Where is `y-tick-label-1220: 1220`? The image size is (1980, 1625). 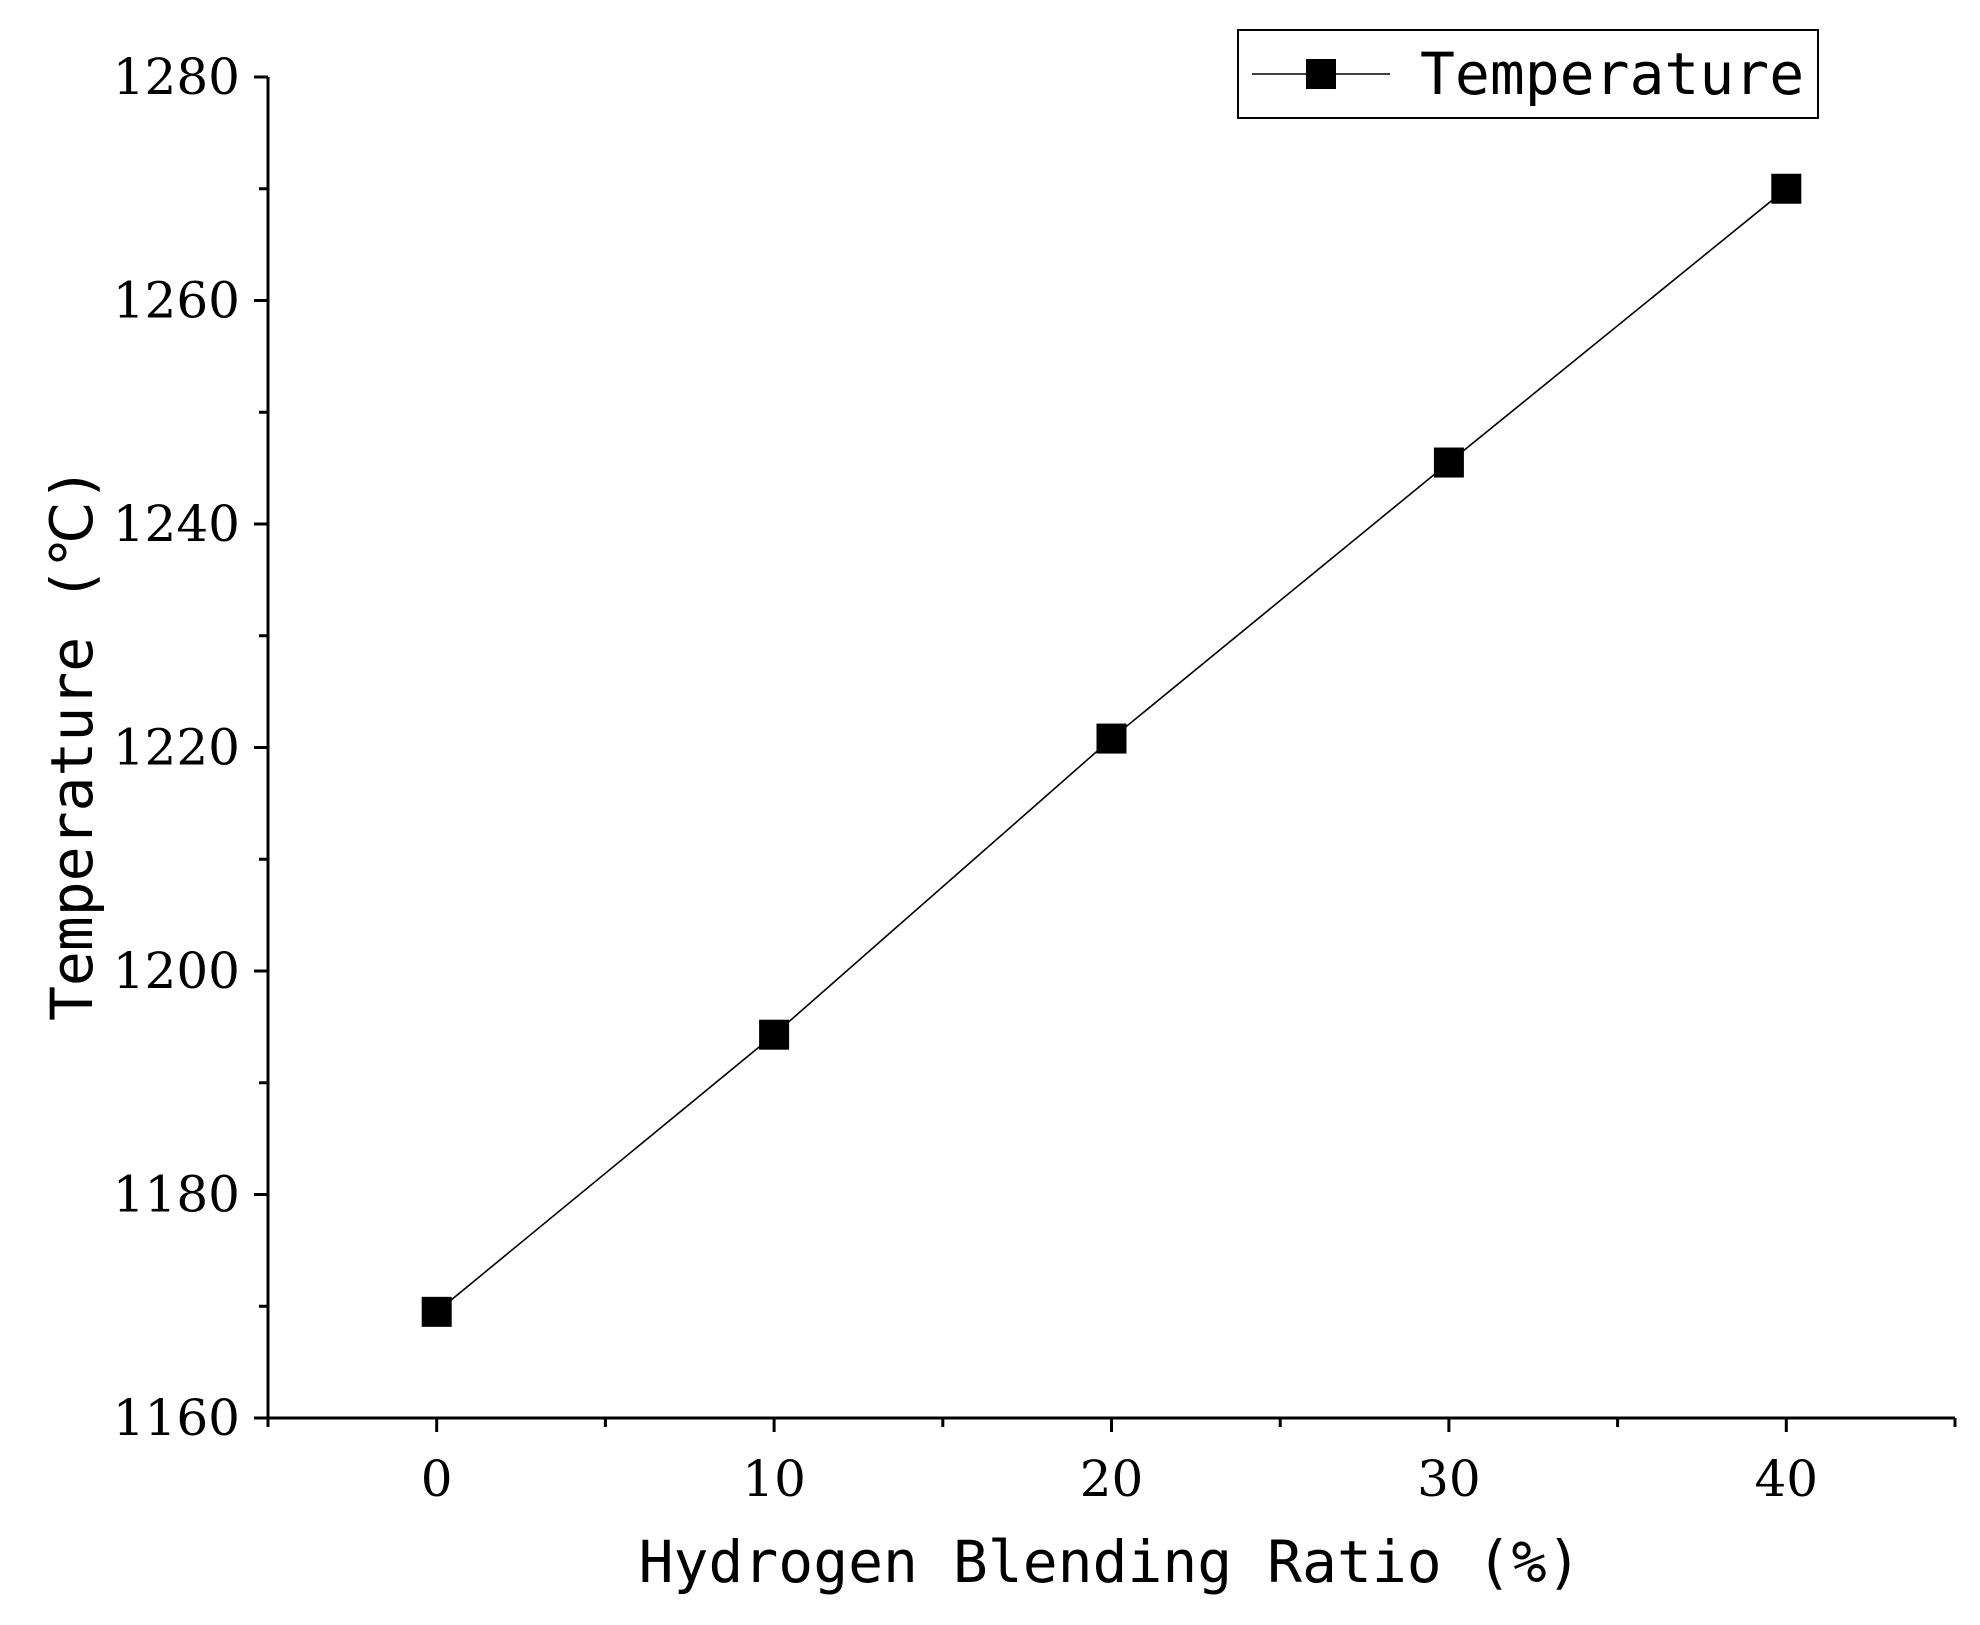 y-tick-label-1220: 1220 is located at coordinates (176, 748).